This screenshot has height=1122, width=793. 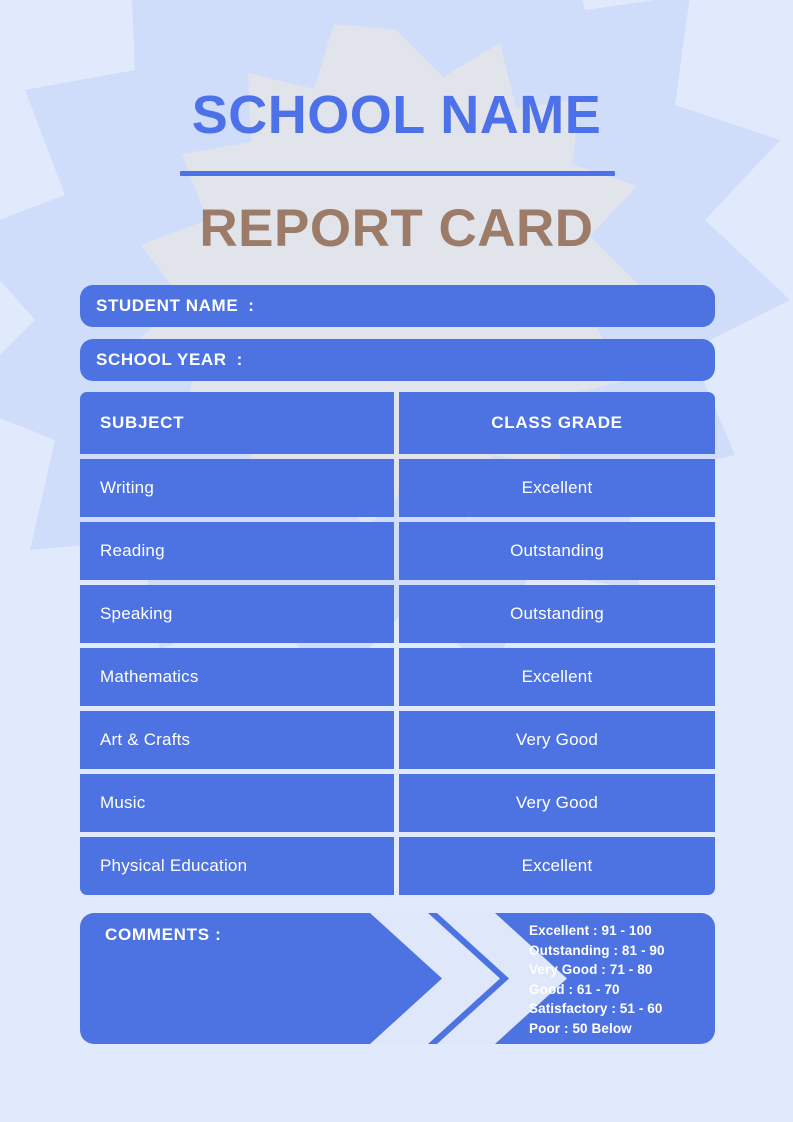 What do you see at coordinates (237, 614) in the screenshot?
I see `subject-cell: Speaking` at bounding box center [237, 614].